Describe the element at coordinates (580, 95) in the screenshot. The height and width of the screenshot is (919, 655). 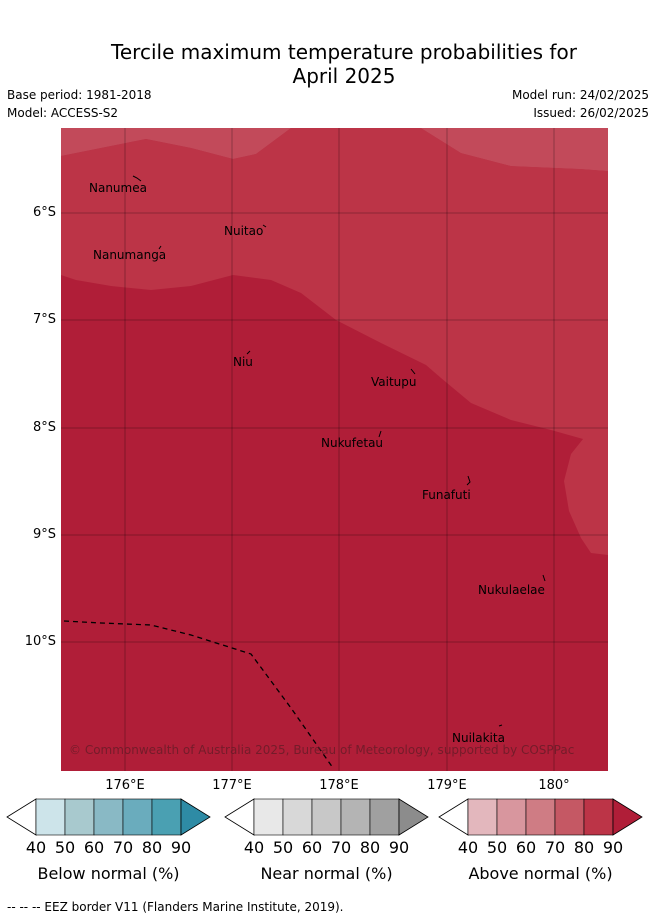
I see `model-run: Model run: 24/02/2025` at that location.